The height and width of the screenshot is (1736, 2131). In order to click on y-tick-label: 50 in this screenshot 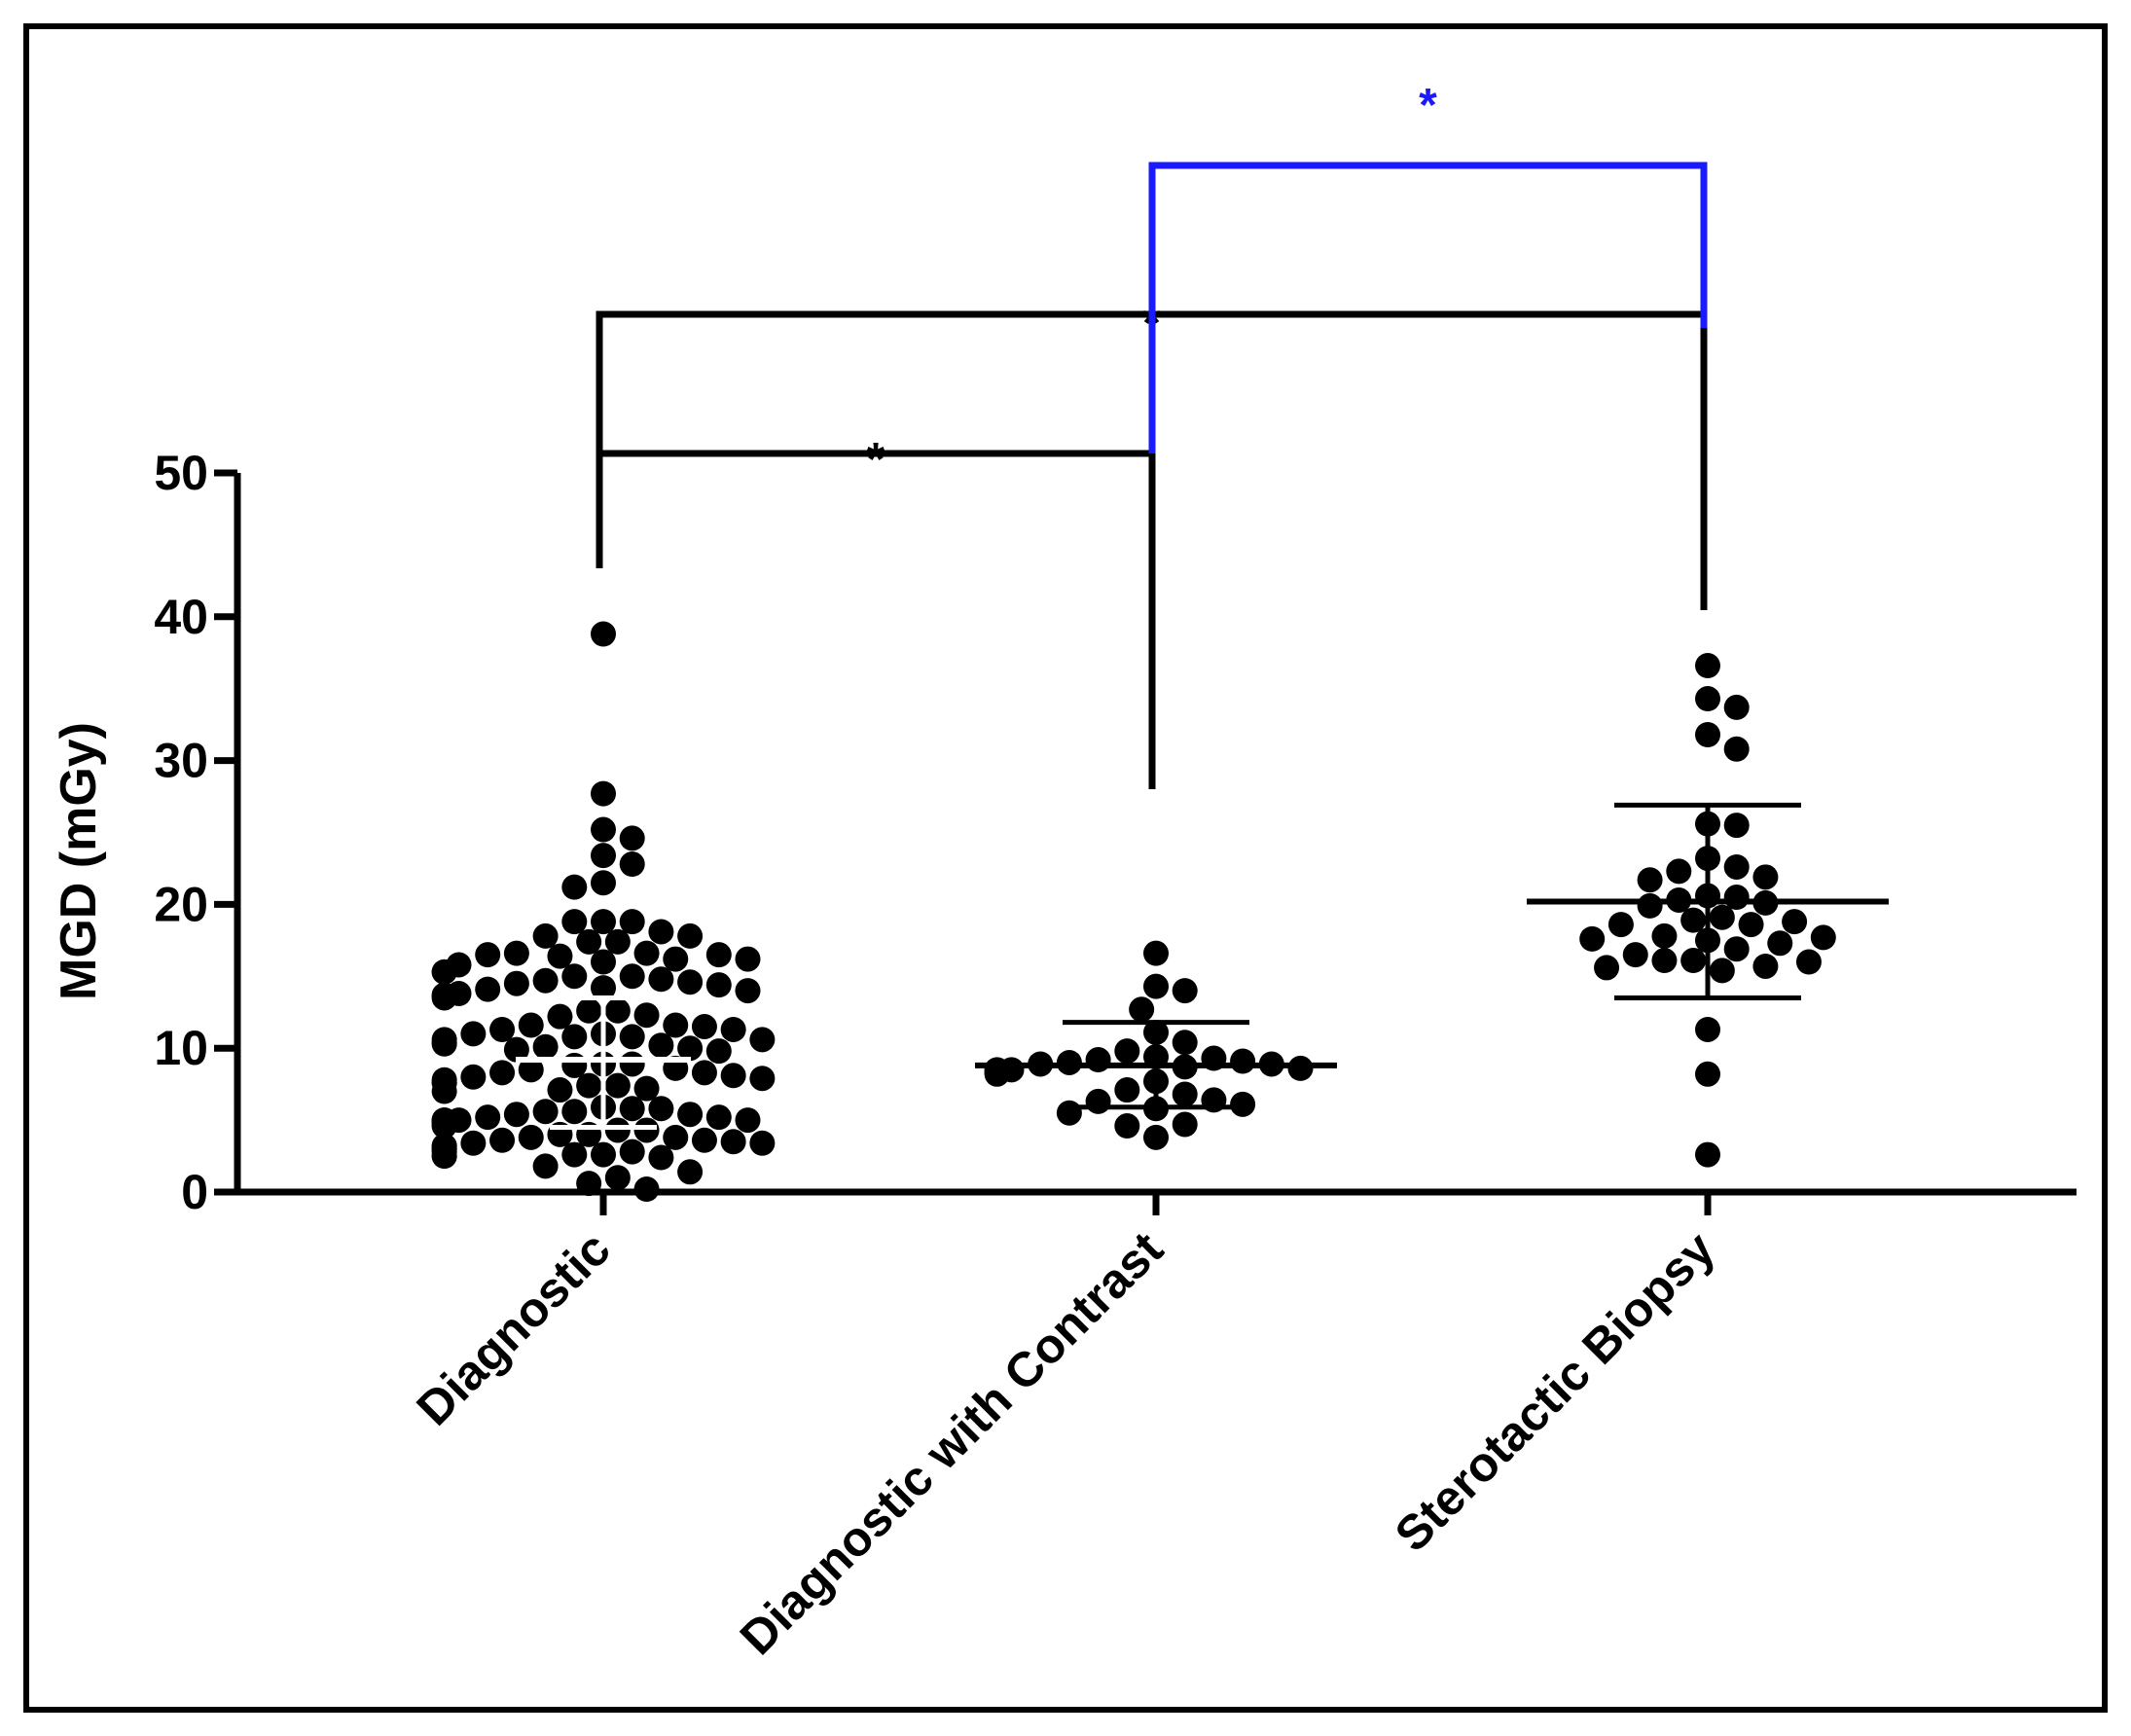, I will do `click(181, 473)`.